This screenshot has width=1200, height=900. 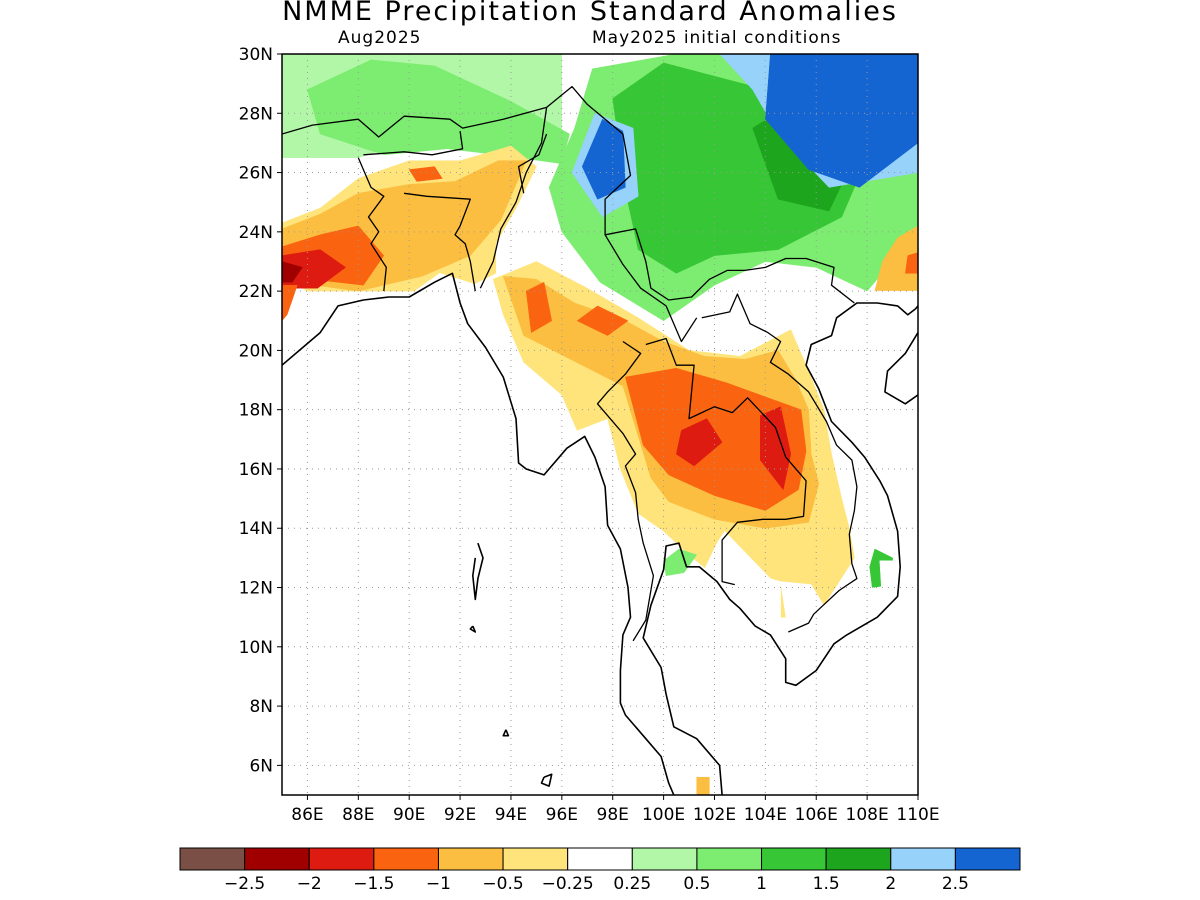 I want to click on longitude-tick-label: 90E, so click(x=409, y=815).